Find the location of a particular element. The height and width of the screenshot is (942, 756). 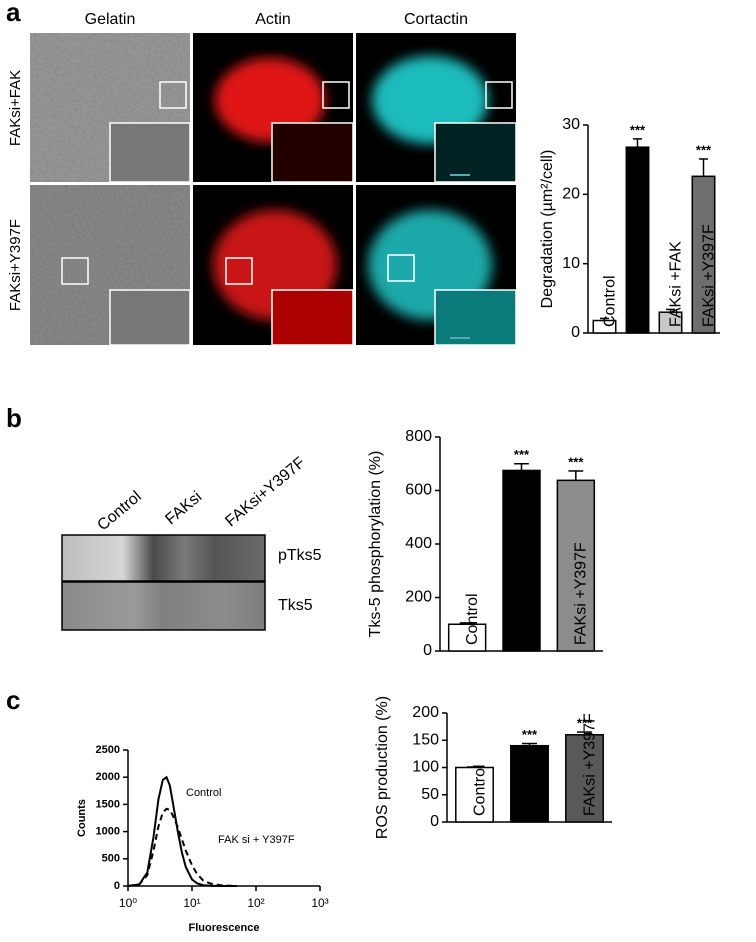

category-label: FAKsi +FAK is located at coordinates (675, 284).